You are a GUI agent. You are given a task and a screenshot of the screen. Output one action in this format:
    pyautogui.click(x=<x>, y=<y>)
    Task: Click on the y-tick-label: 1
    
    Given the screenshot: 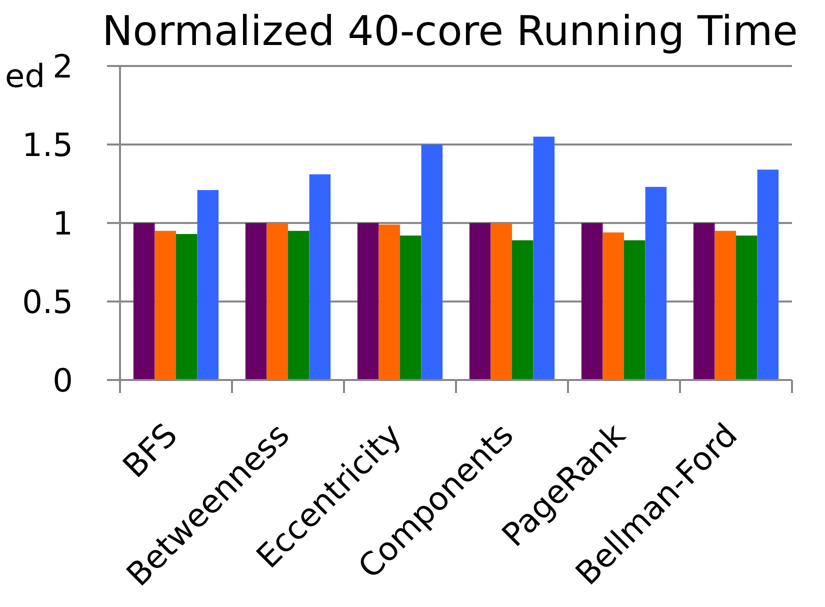 What is the action you would take?
    pyautogui.click(x=62, y=223)
    